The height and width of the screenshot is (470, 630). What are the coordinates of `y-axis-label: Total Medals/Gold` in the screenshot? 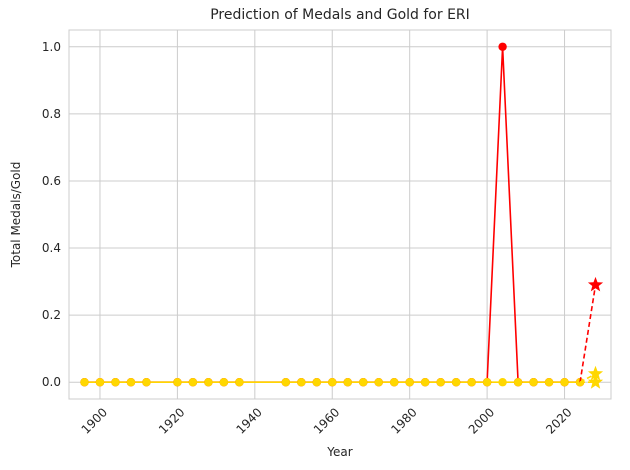 It's located at (16, 215).